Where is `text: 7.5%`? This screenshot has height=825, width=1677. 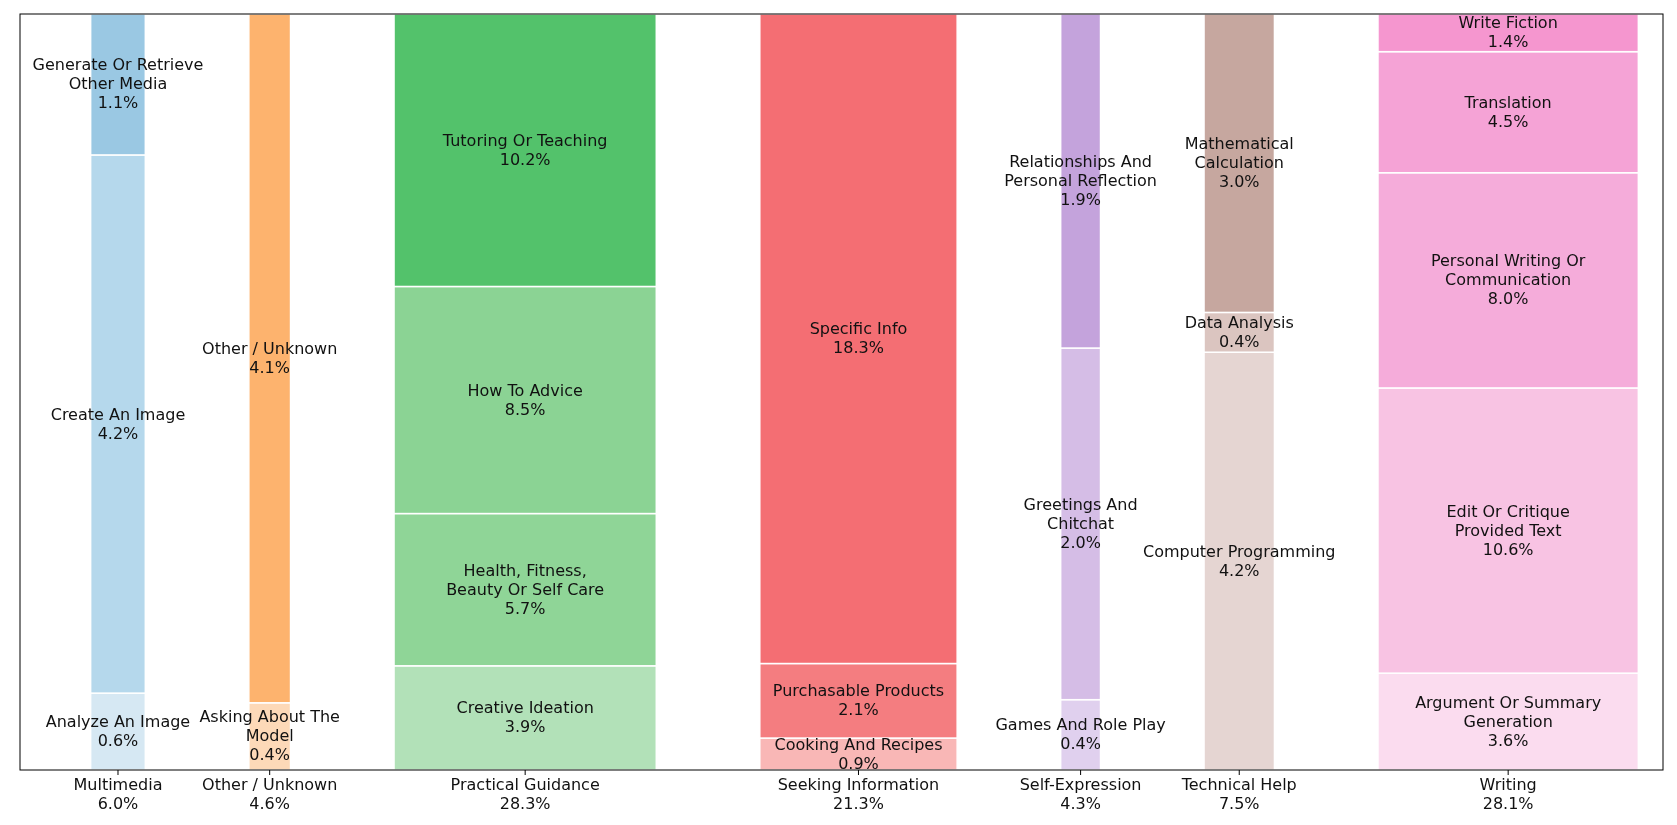 text: 7.5% is located at coordinates (1239, 803).